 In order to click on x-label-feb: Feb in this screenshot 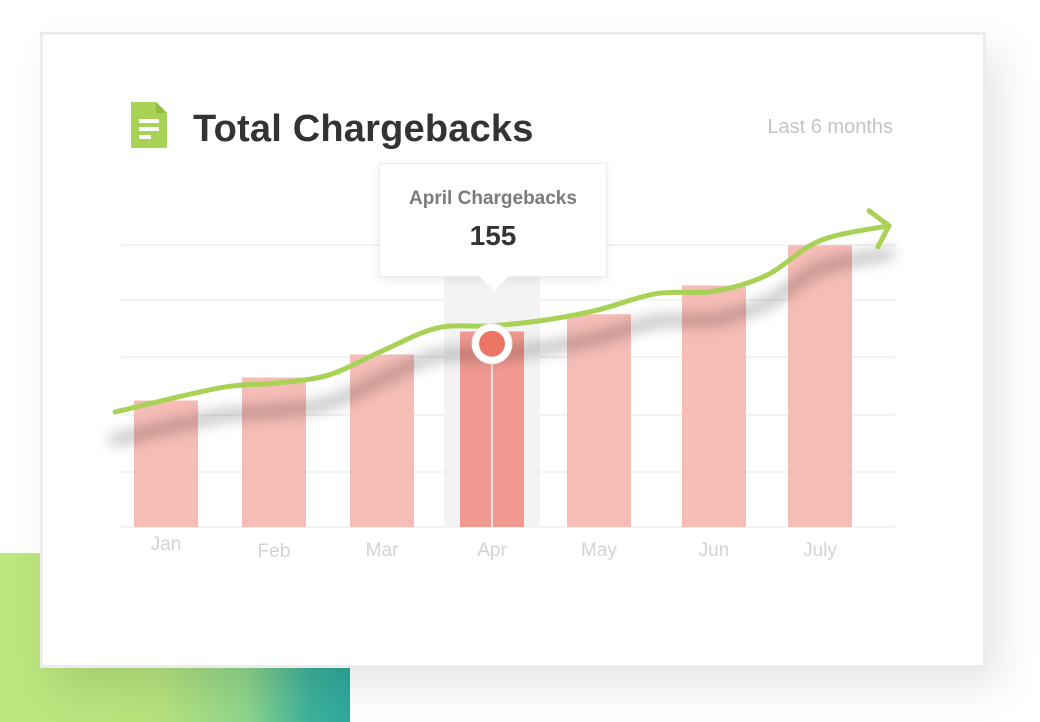, I will do `click(274, 551)`.